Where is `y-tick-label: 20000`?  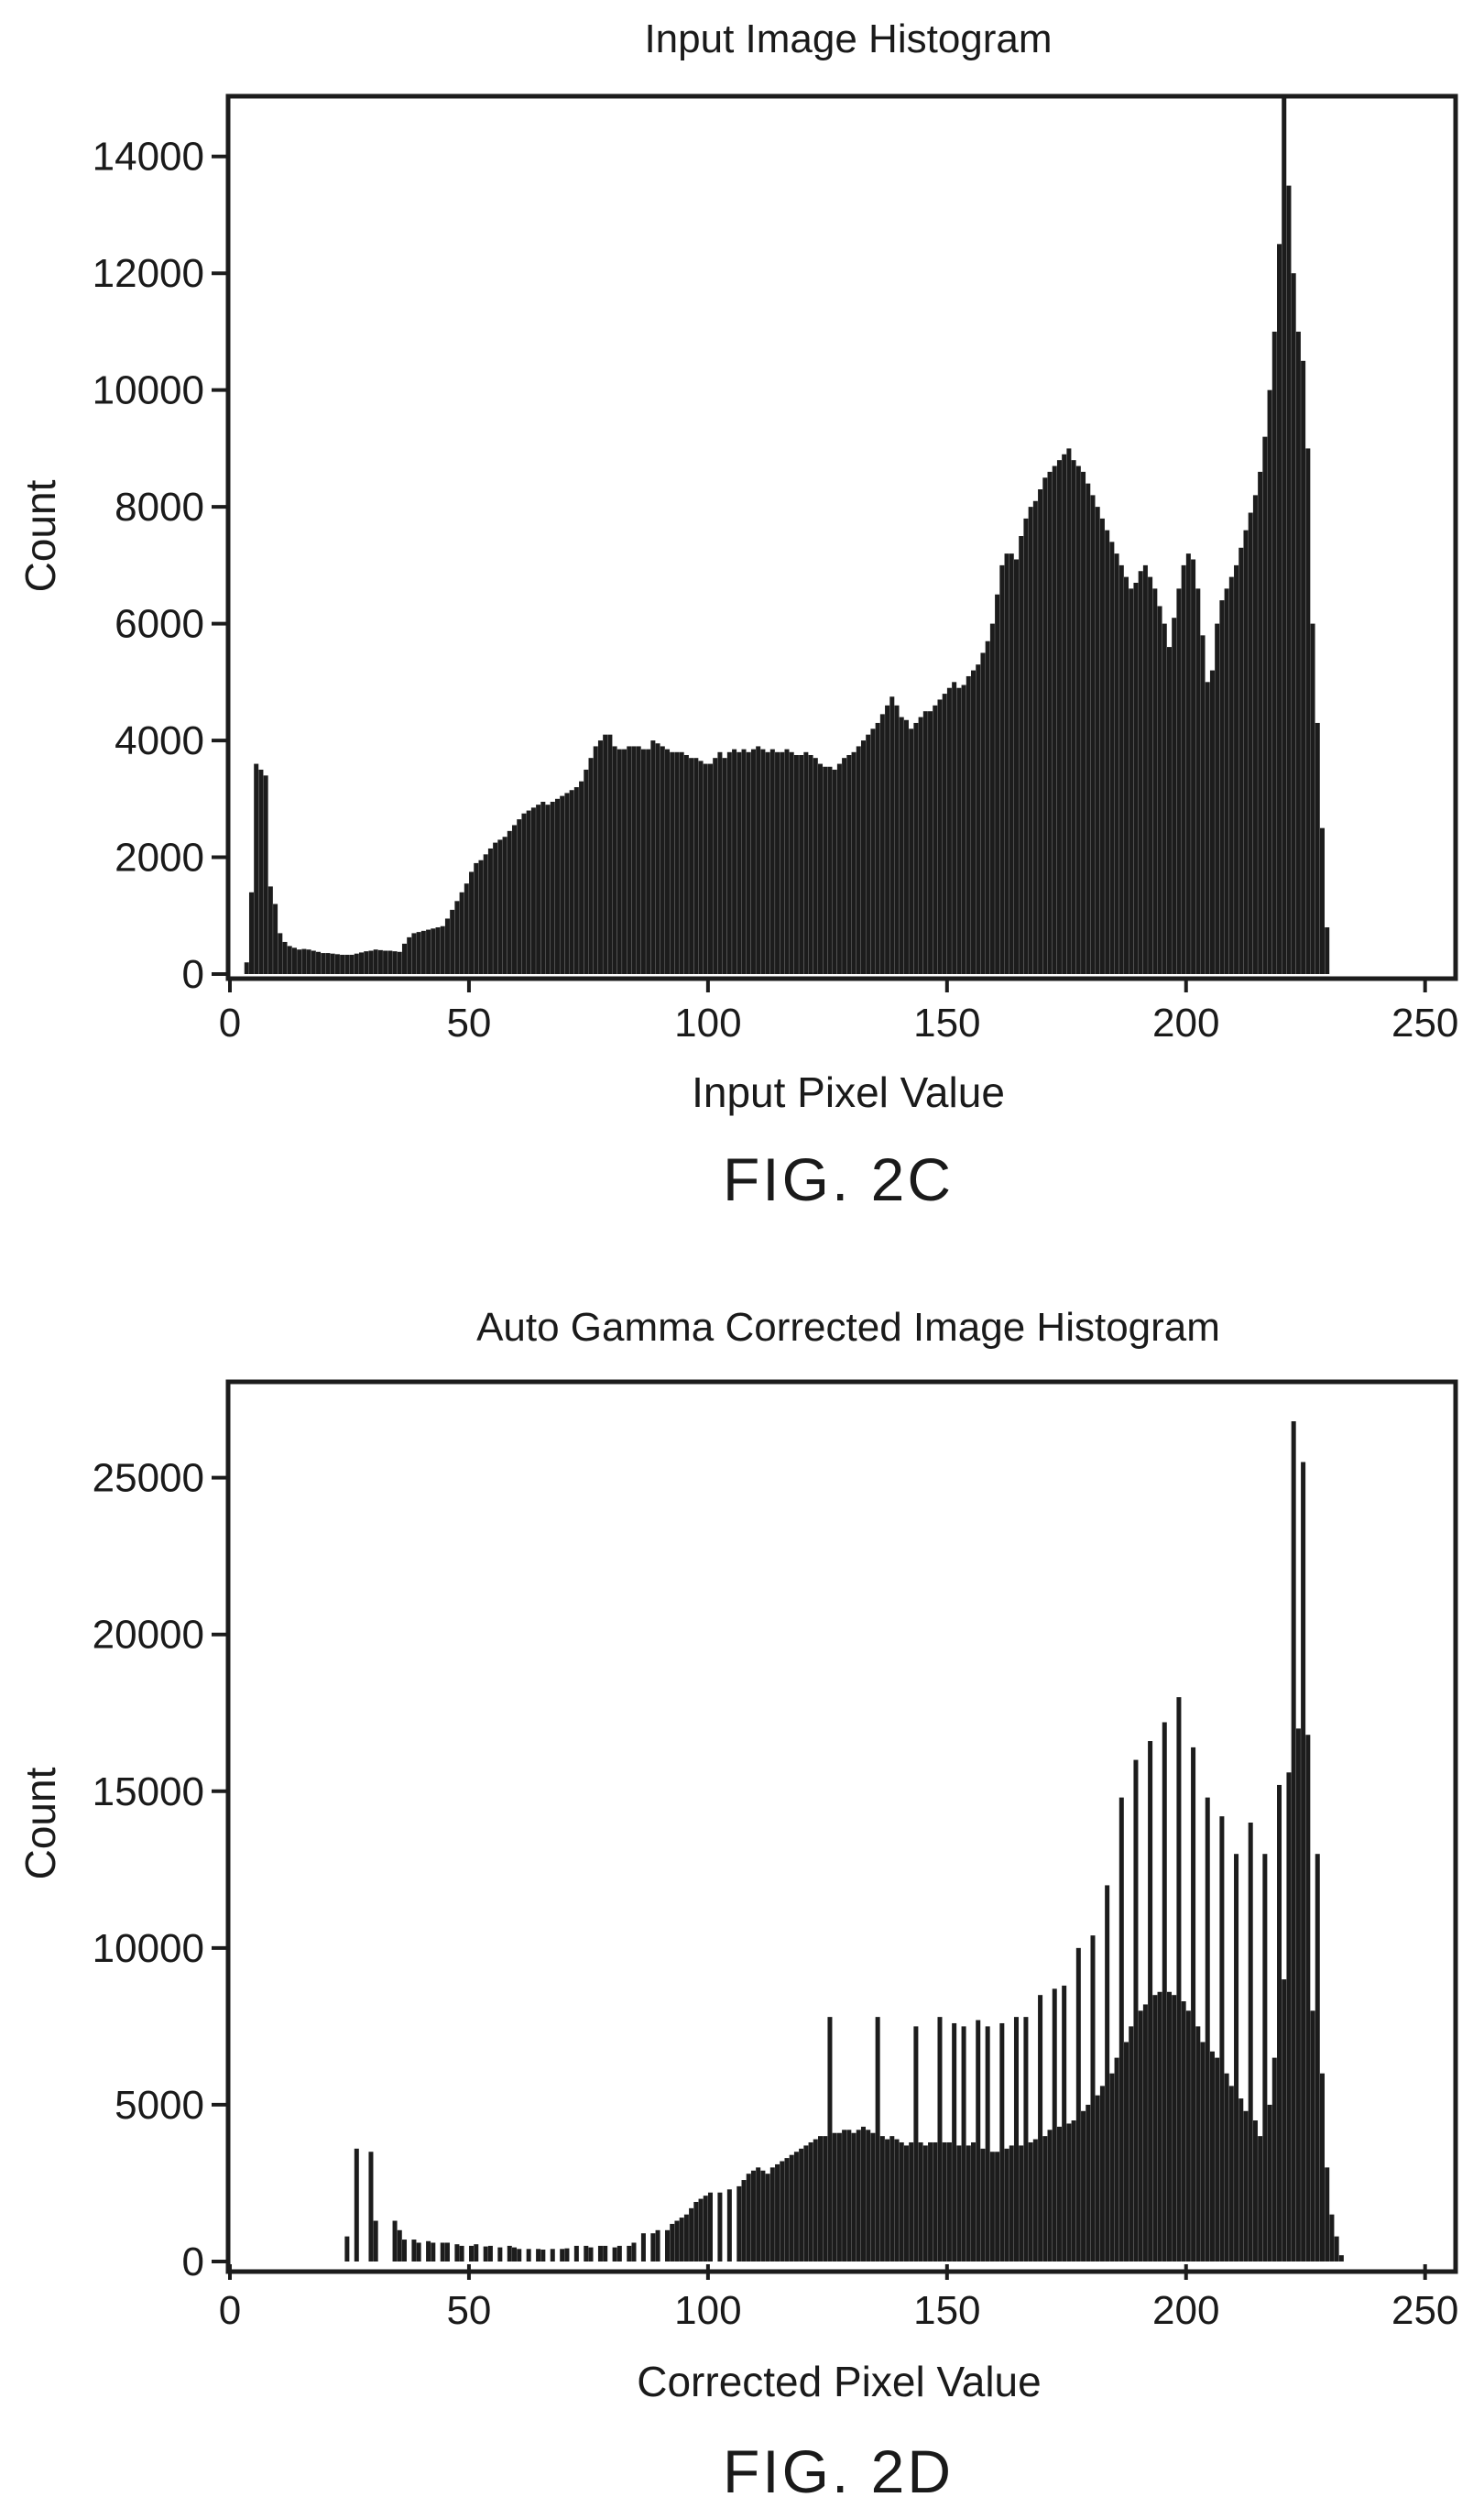 y-tick-label: 20000 is located at coordinates (148, 1635).